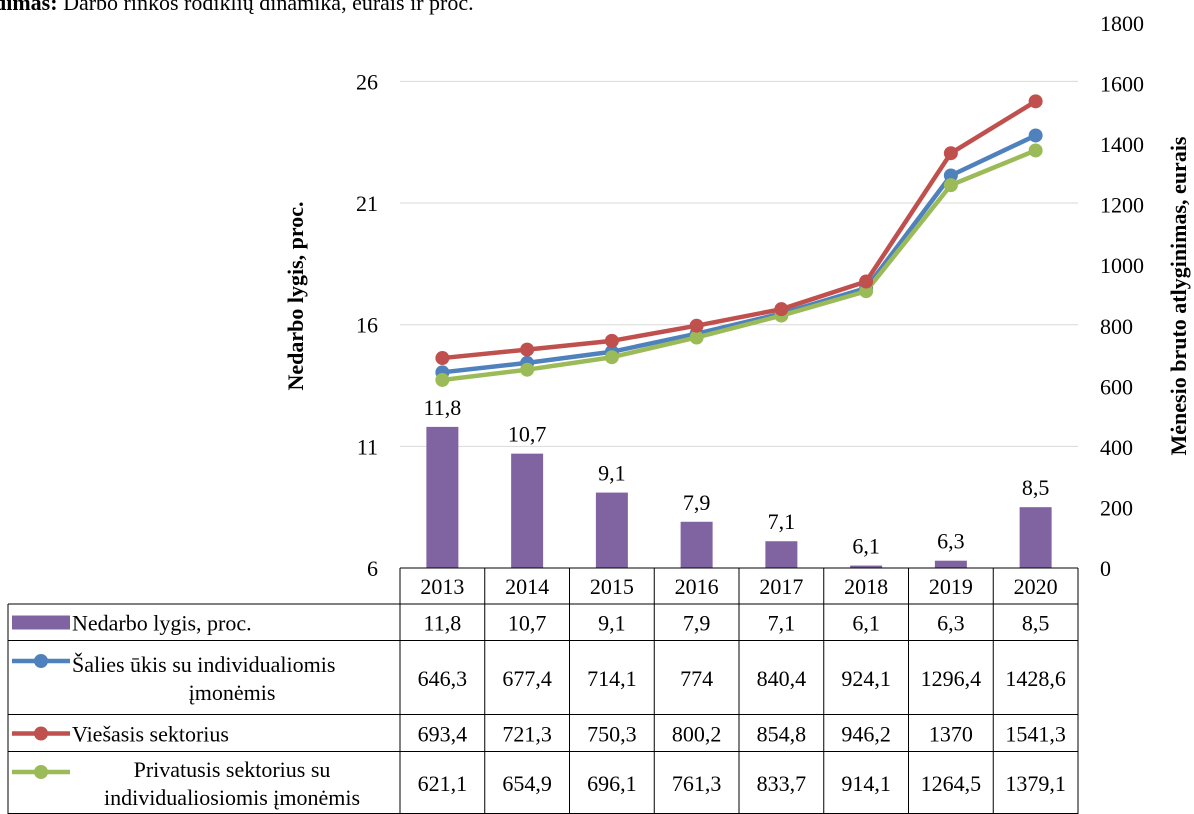  I want to click on category-label: 2020, so click(1036, 586).